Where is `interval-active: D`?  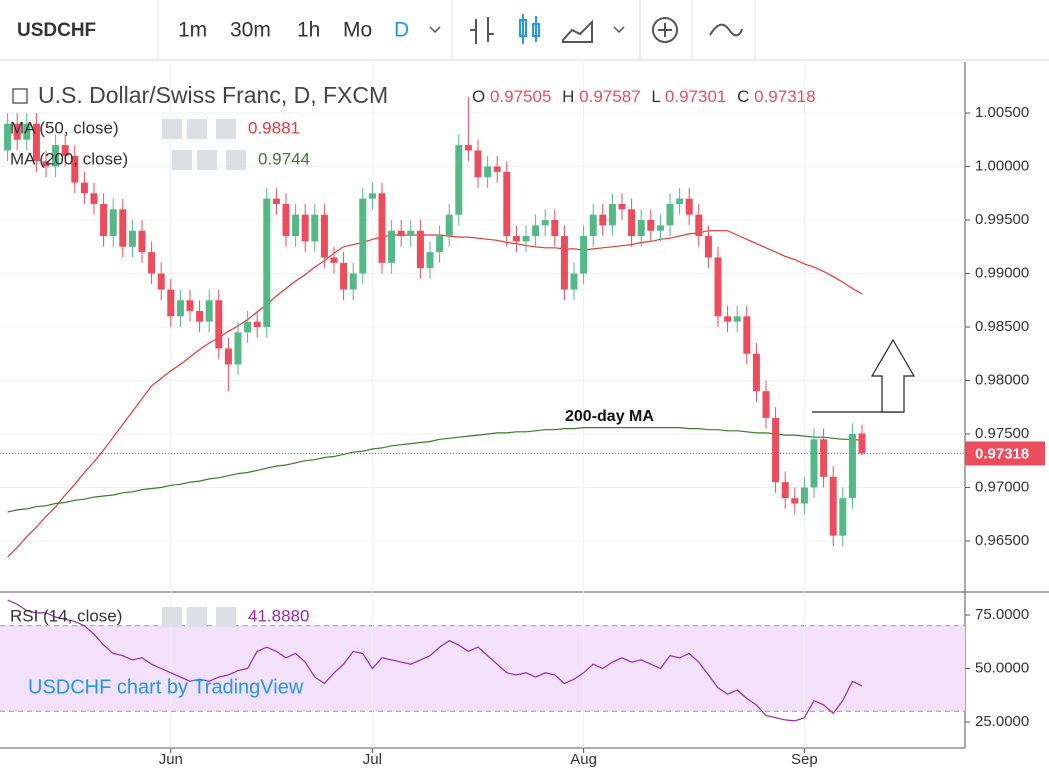 interval-active: D is located at coordinates (401, 30).